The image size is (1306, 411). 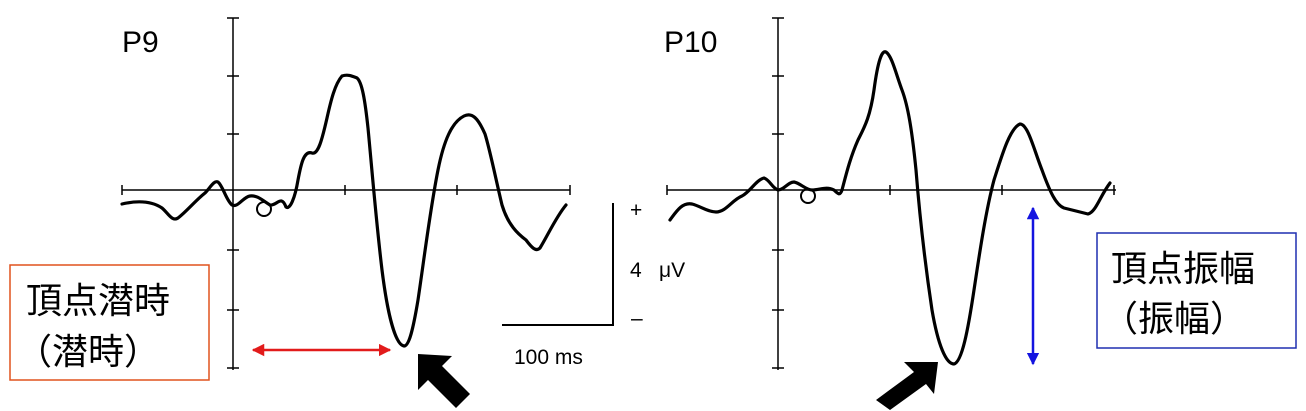 I want to click on amplitude-box: 頂点振幅 （振幅）, so click(x=1196, y=290).